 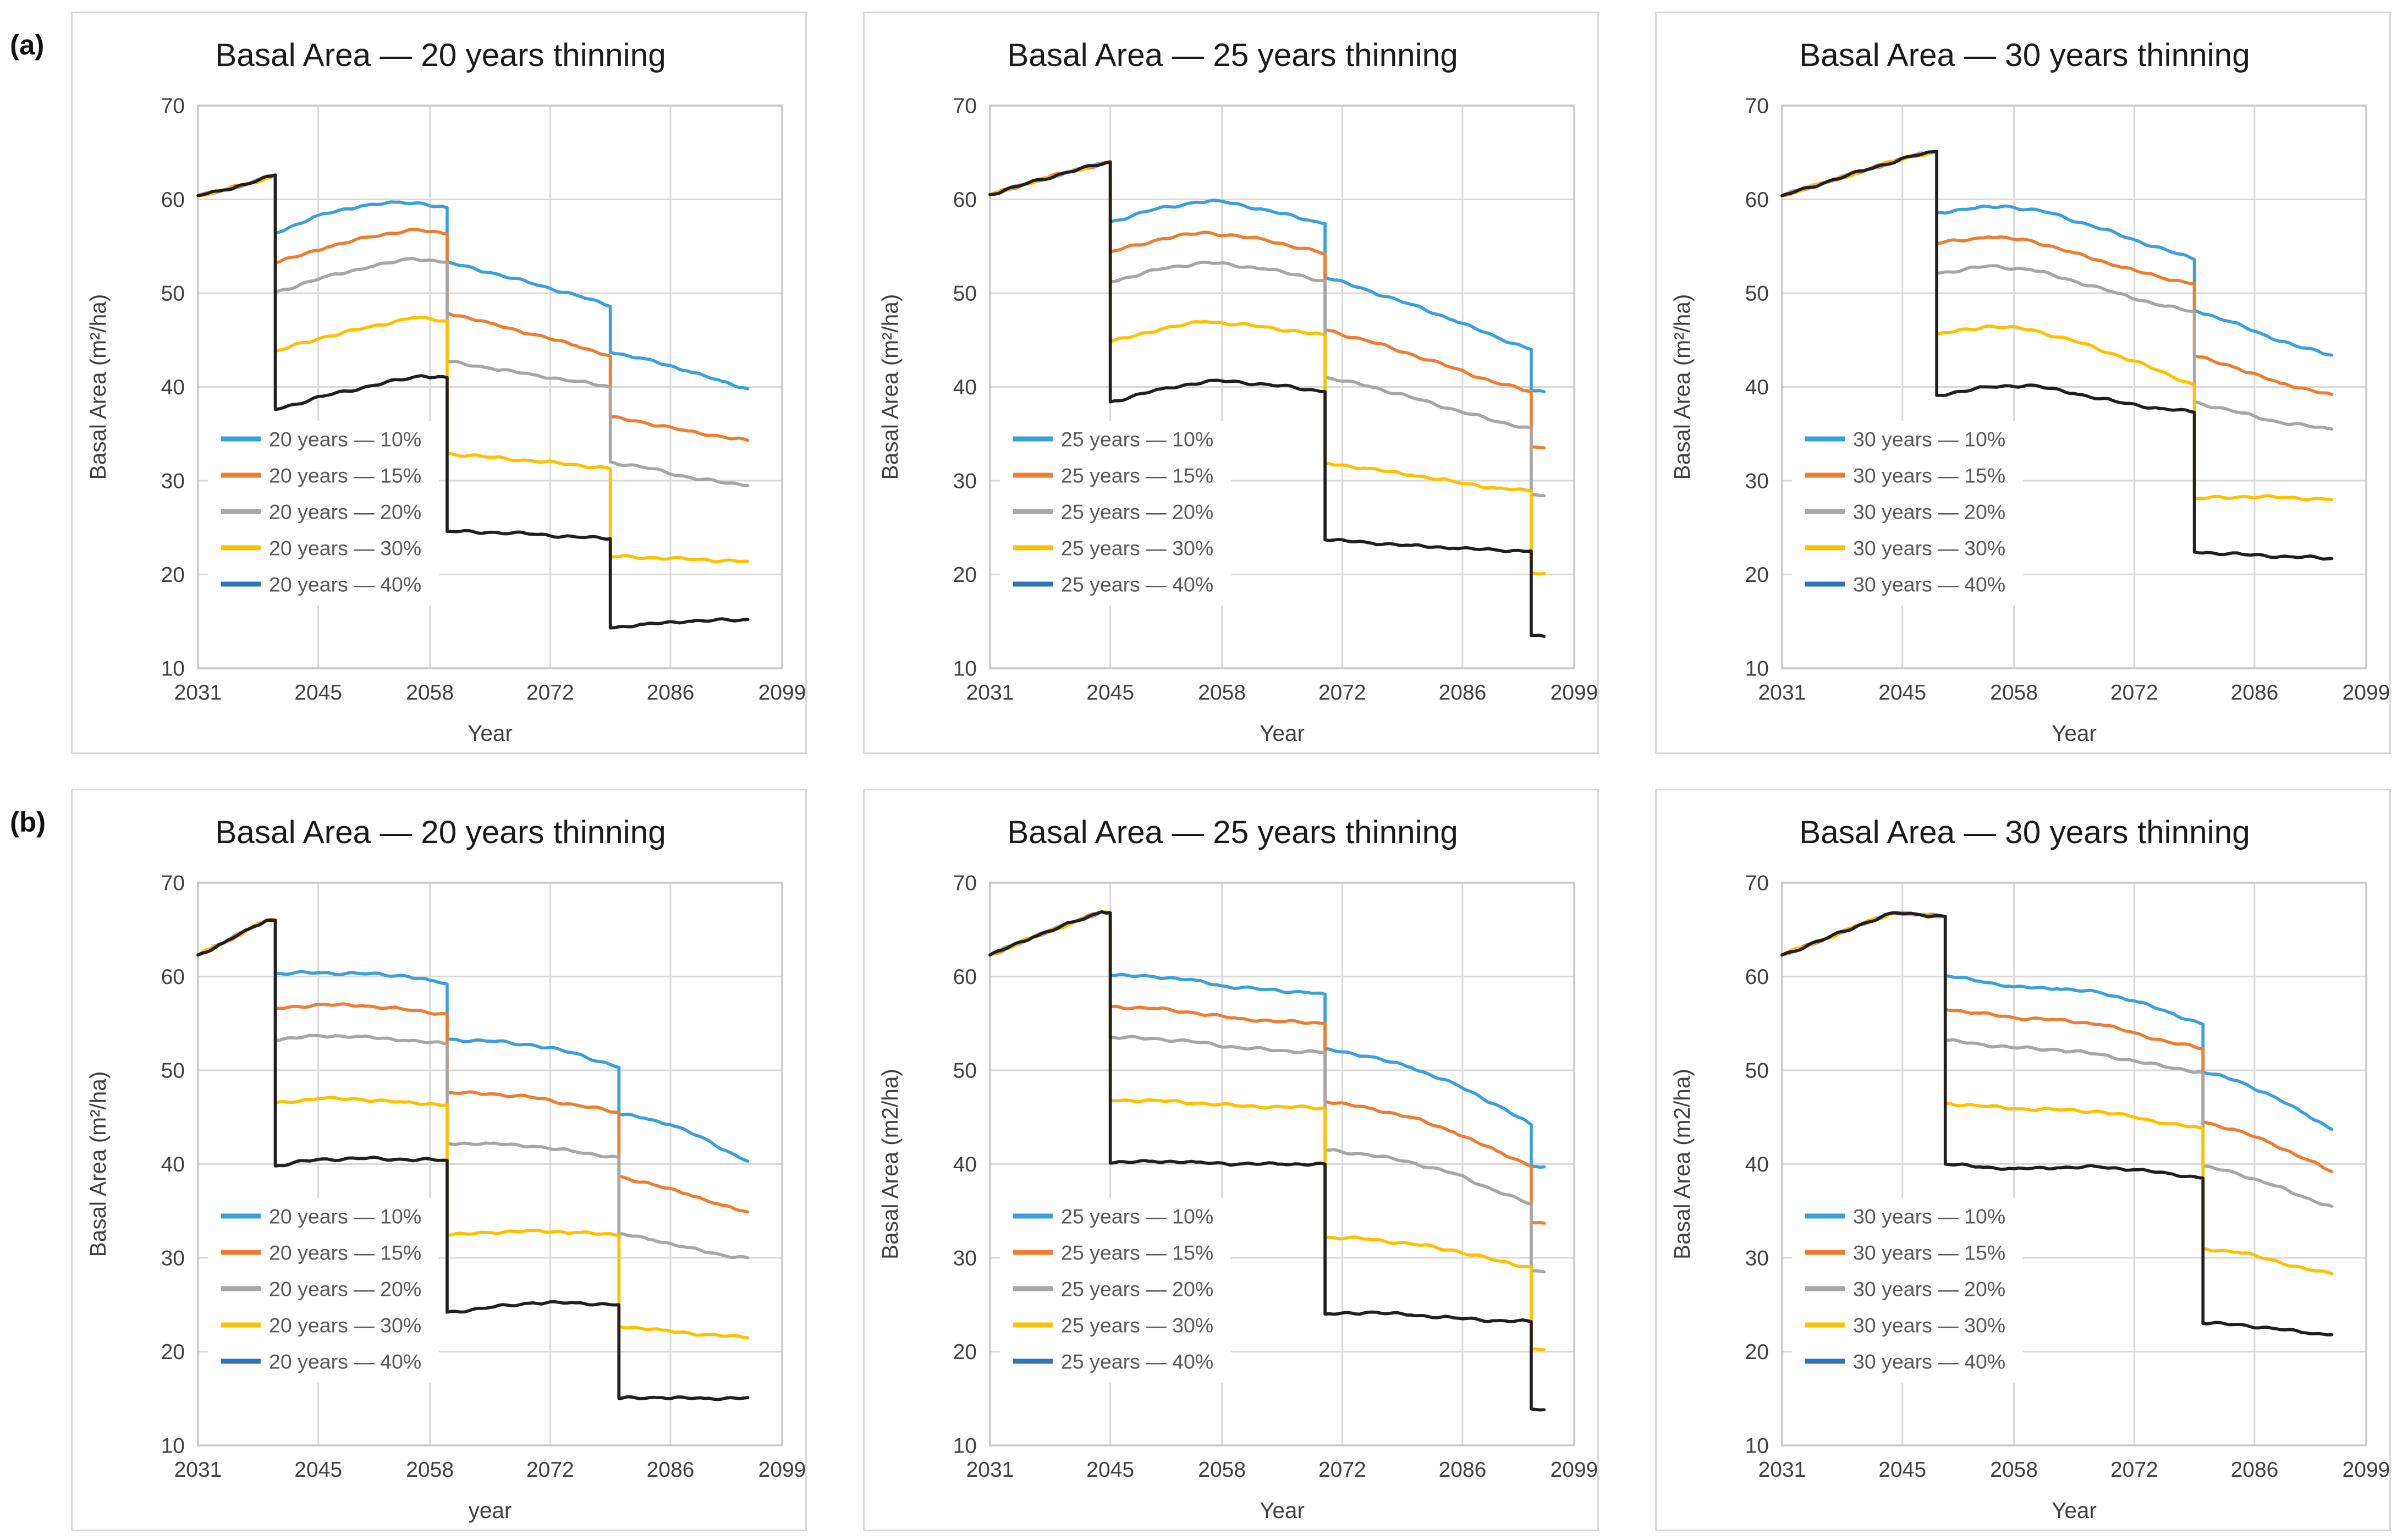 What do you see at coordinates (1232, 55) in the screenshot?
I see `chart-title: Basal Area — 25 years thinning` at bounding box center [1232, 55].